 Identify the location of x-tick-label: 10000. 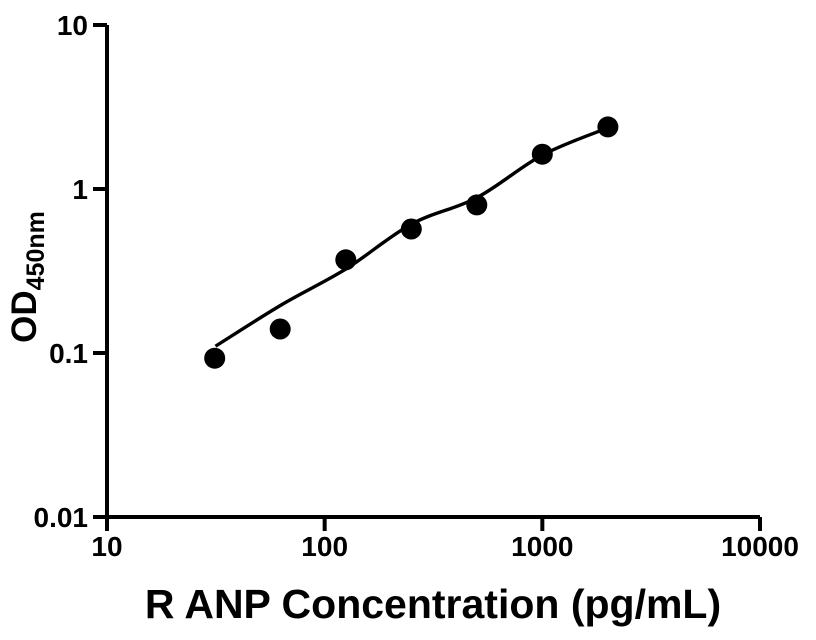
(760, 546).